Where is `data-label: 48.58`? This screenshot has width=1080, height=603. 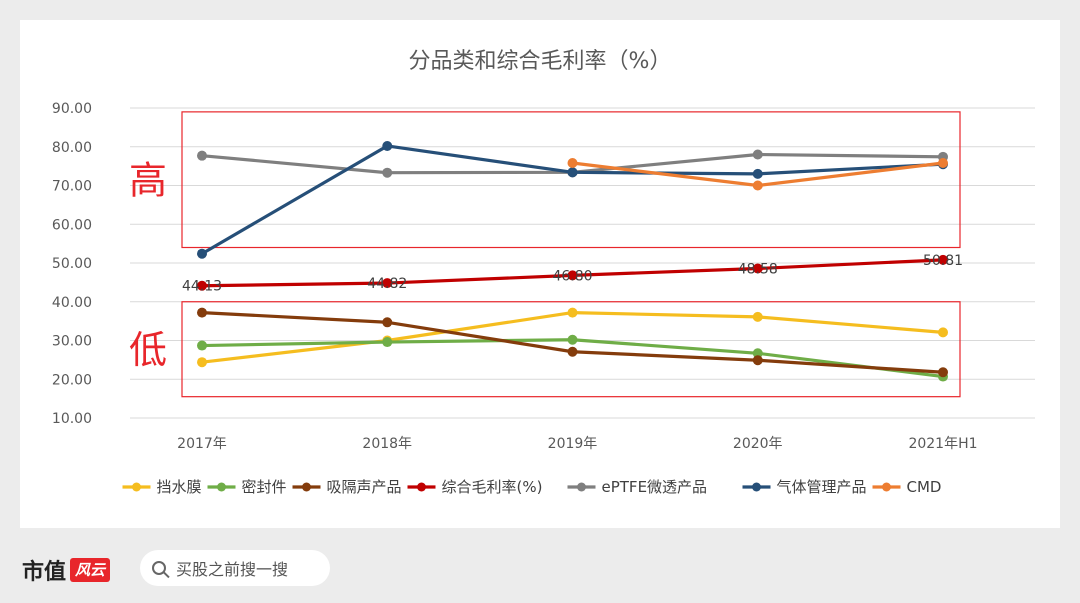
data-label: 48.58 is located at coordinates (758, 270).